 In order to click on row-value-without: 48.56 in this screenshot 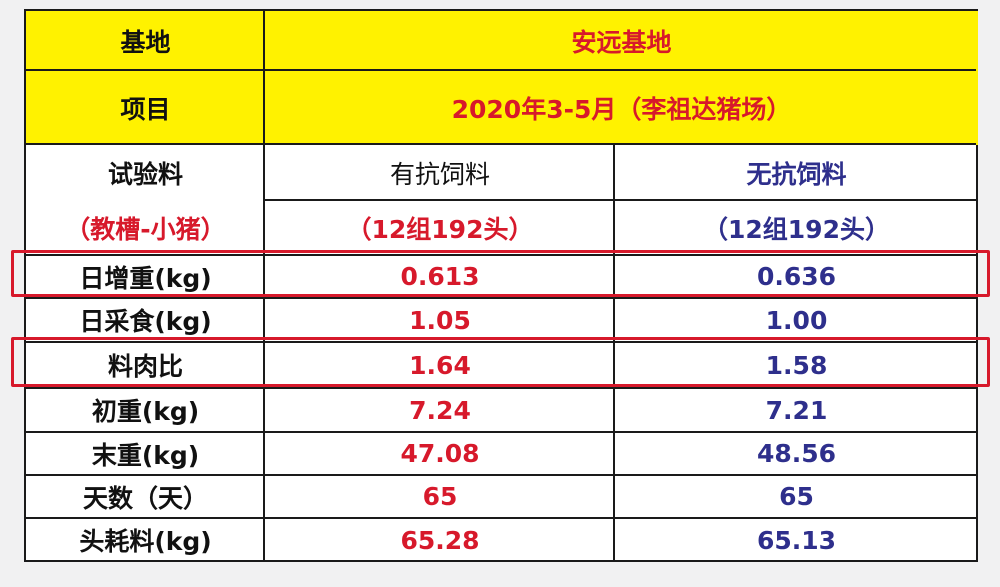, I will do `click(796, 453)`.